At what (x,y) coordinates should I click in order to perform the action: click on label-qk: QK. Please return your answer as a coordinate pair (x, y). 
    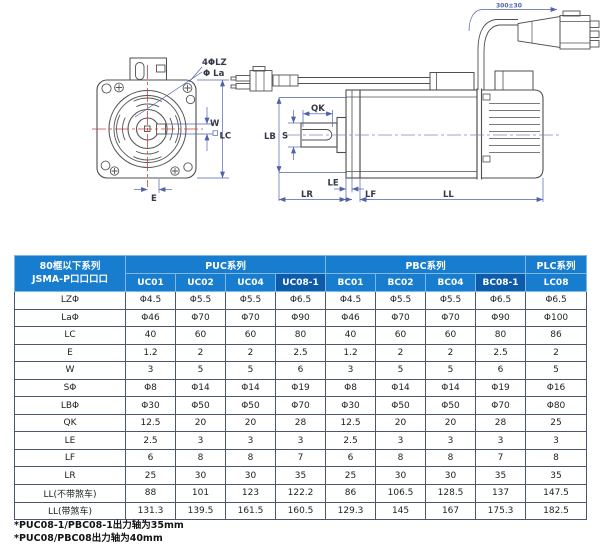
    Looking at the image, I should click on (318, 109).